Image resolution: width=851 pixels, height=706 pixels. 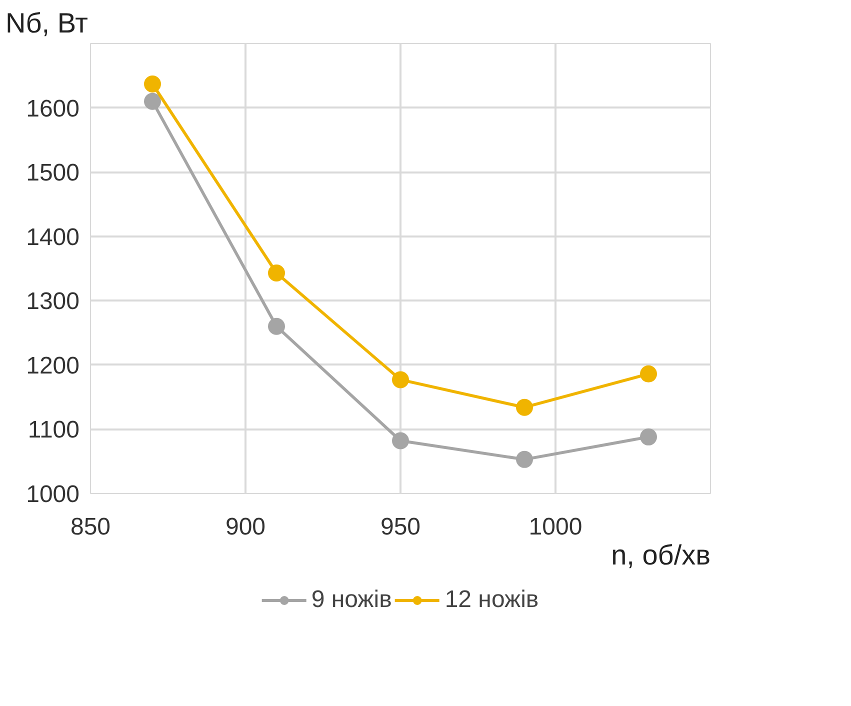 What do you see at coordinates (491, 600) in the screenshot?
I see `legend-label: 12 ножів` at bounding box center [491, 600].